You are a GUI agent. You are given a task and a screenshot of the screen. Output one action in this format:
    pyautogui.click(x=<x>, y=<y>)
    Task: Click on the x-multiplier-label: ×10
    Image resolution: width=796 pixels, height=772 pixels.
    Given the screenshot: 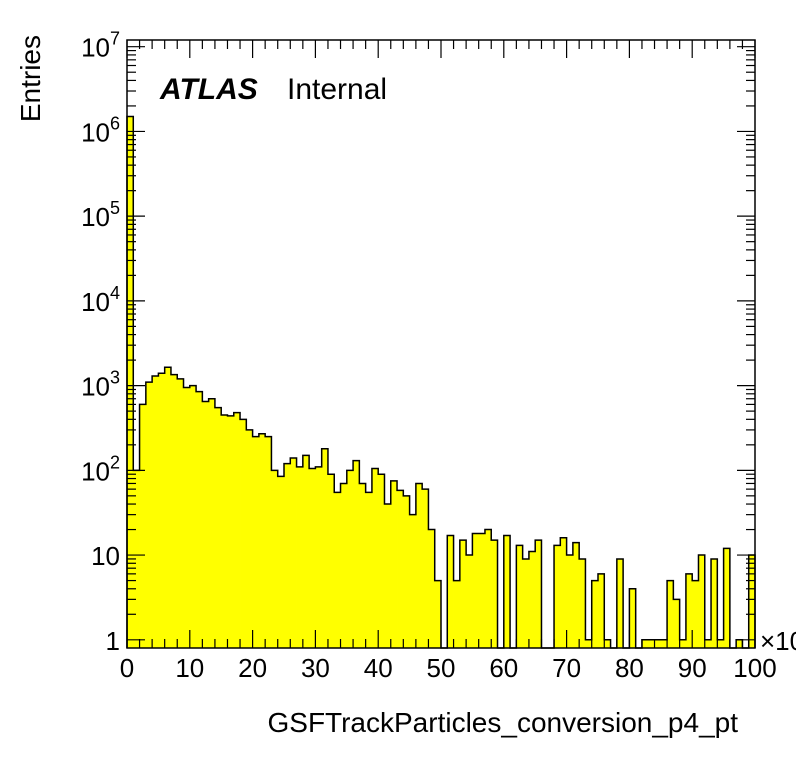 What is the action you would take?
    pyautogui.click(x=778, y=641)
    